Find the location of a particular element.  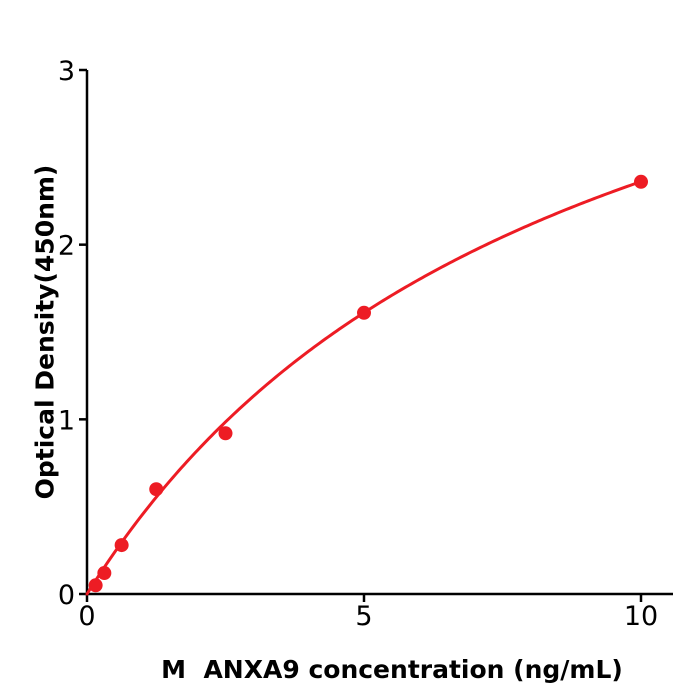

y-tick-label: 3 is located at coordinates (66, 71).